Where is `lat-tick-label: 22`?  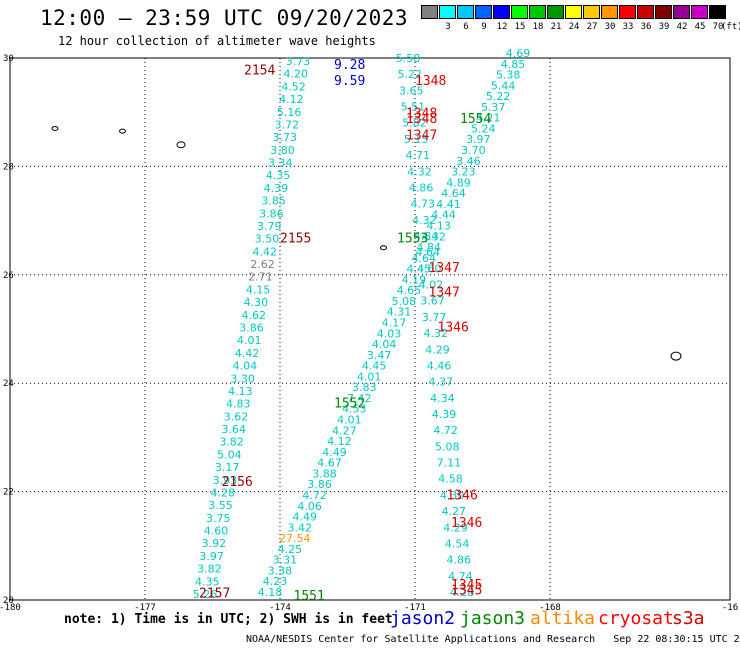 lat-tick-label: 22 is located at coordinates (8, 493).